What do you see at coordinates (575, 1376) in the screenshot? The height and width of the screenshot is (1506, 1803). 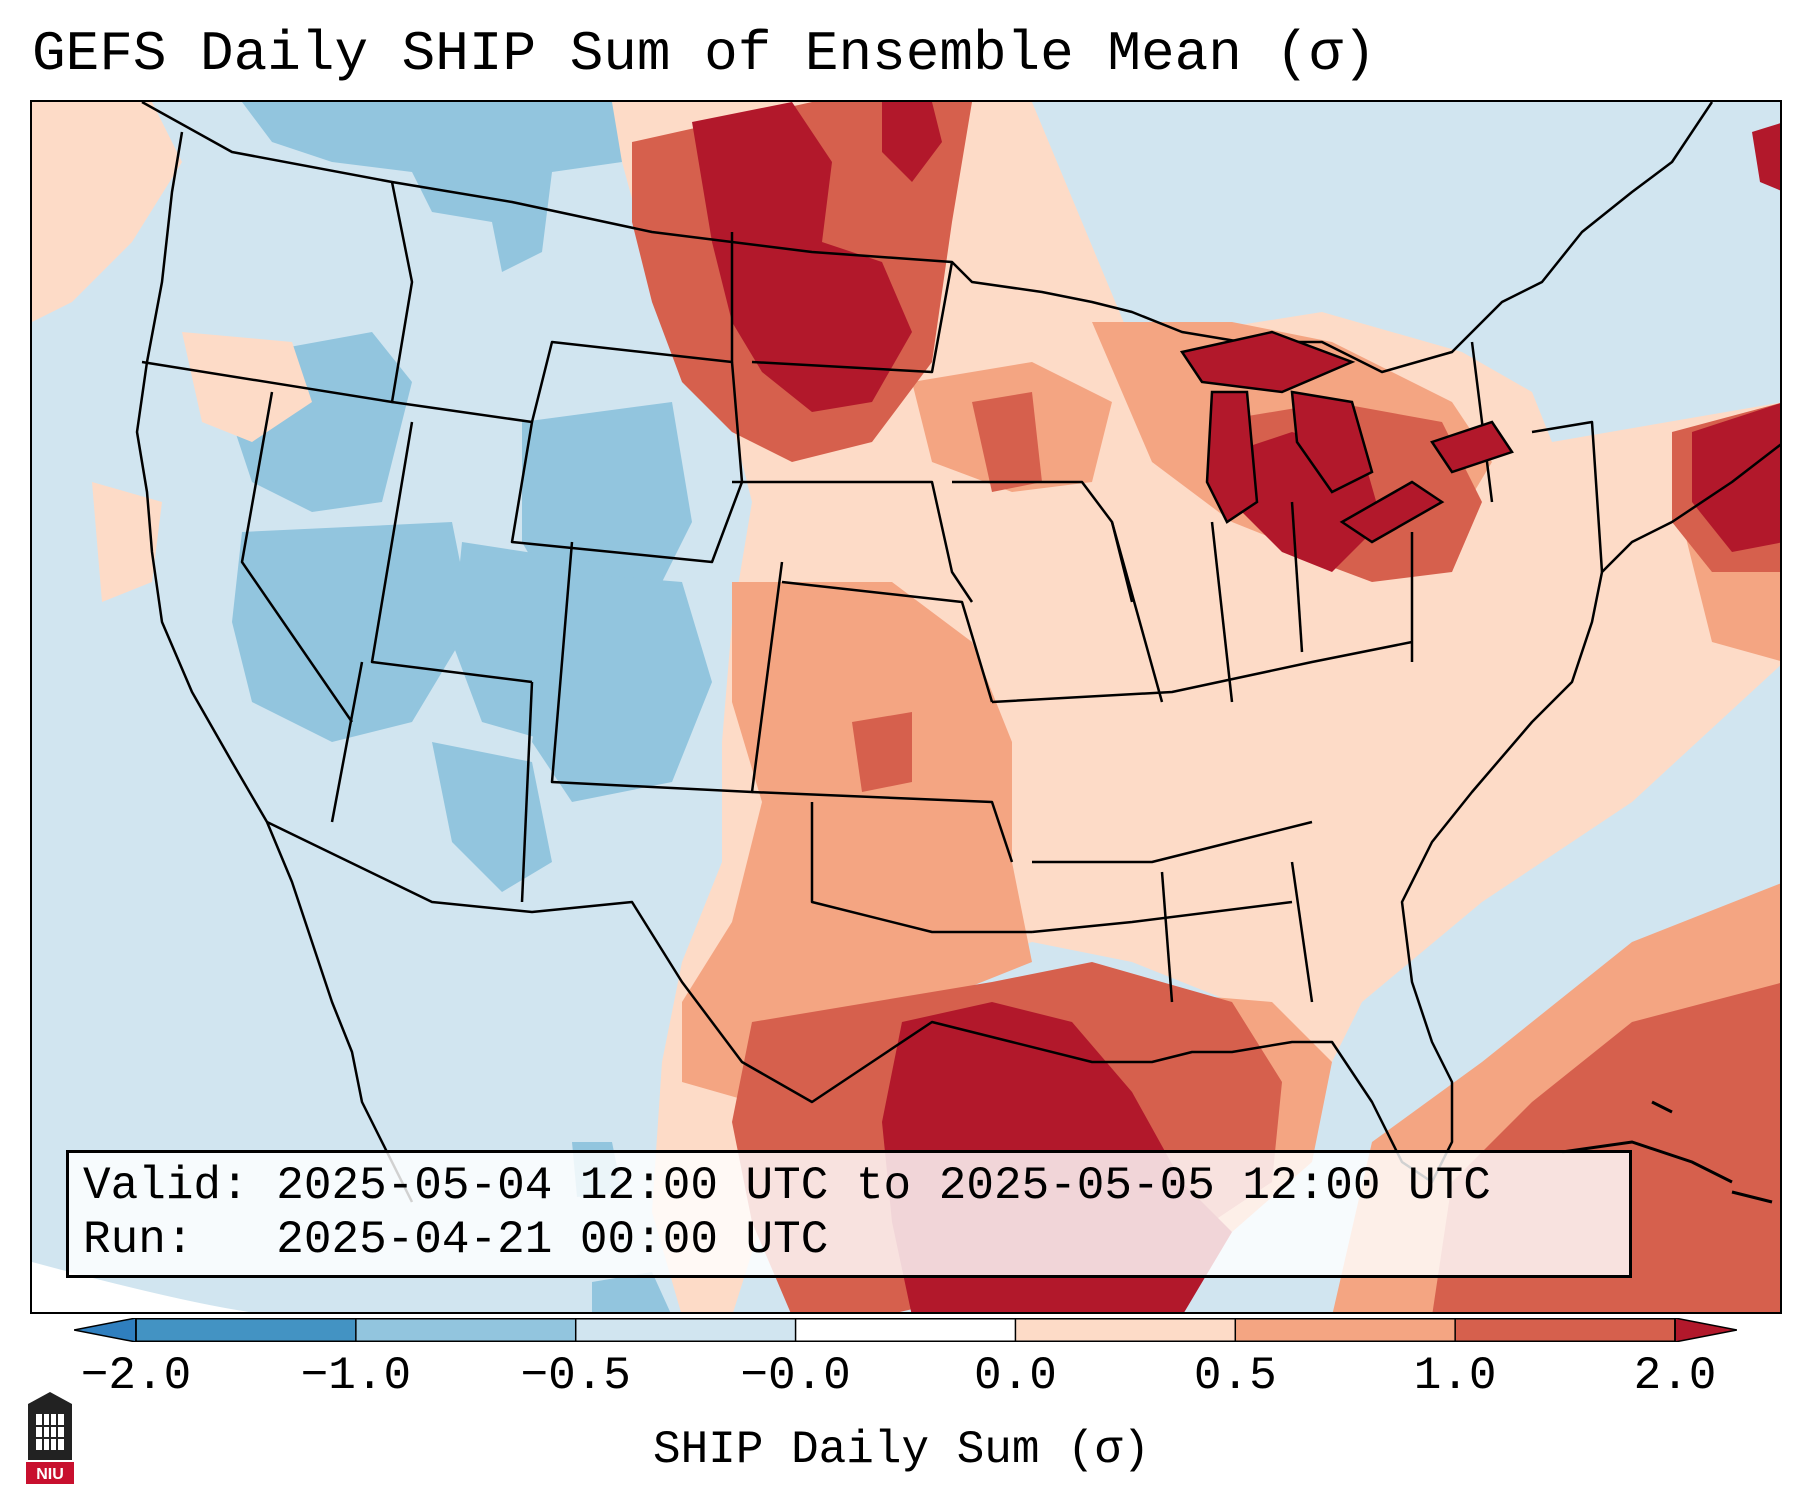 I see `colorbar-tick-label: −0.5` at bounding box center [575, 1376].